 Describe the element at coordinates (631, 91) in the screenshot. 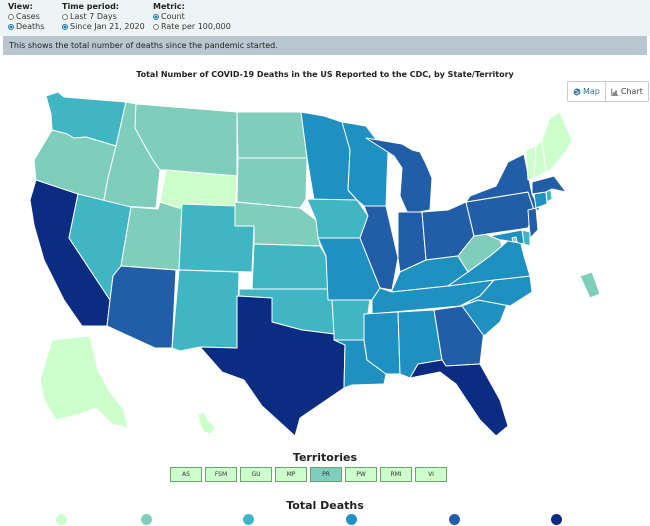

I see `chart-toggle-label: Chart` at that location.